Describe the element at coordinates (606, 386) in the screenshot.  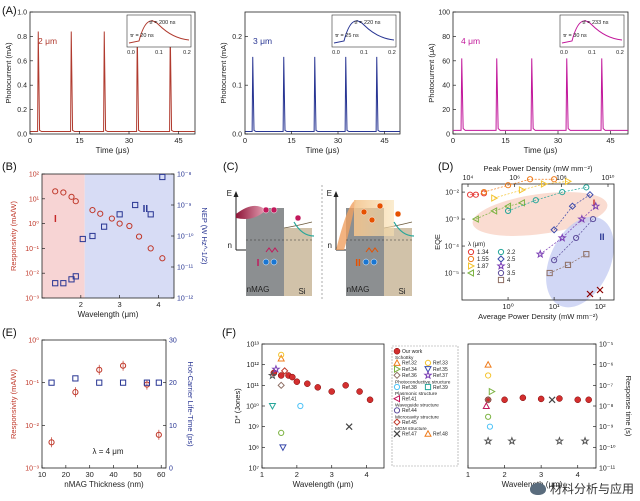
I see `y-tick-label: 10⁻⁷` at that location.